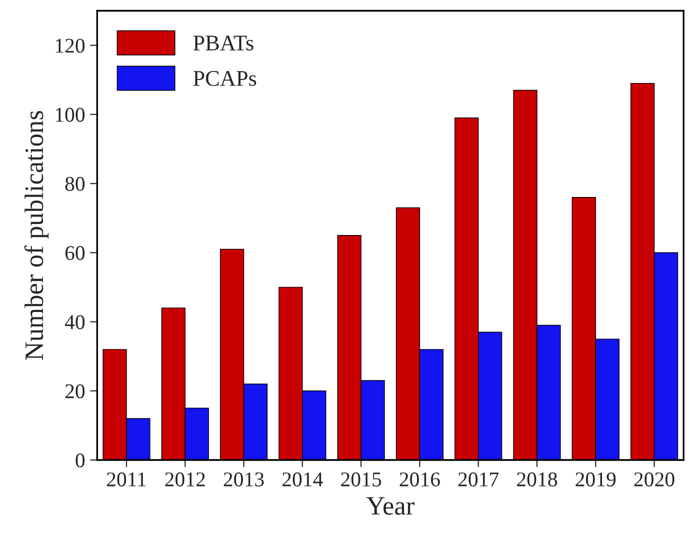 This screenshot has height=538, width=694. What do you see at coordinates (537, 479) in the screenshot?
I see `x-tick-label: 2018` at bounding box center [537, 479].